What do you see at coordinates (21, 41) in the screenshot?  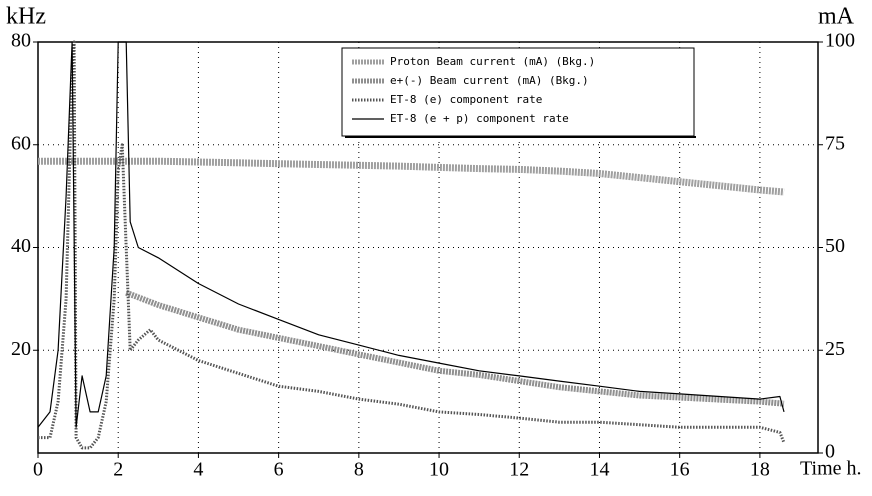 I see `y-tick-label: 80` at bounding box center [21, 41].